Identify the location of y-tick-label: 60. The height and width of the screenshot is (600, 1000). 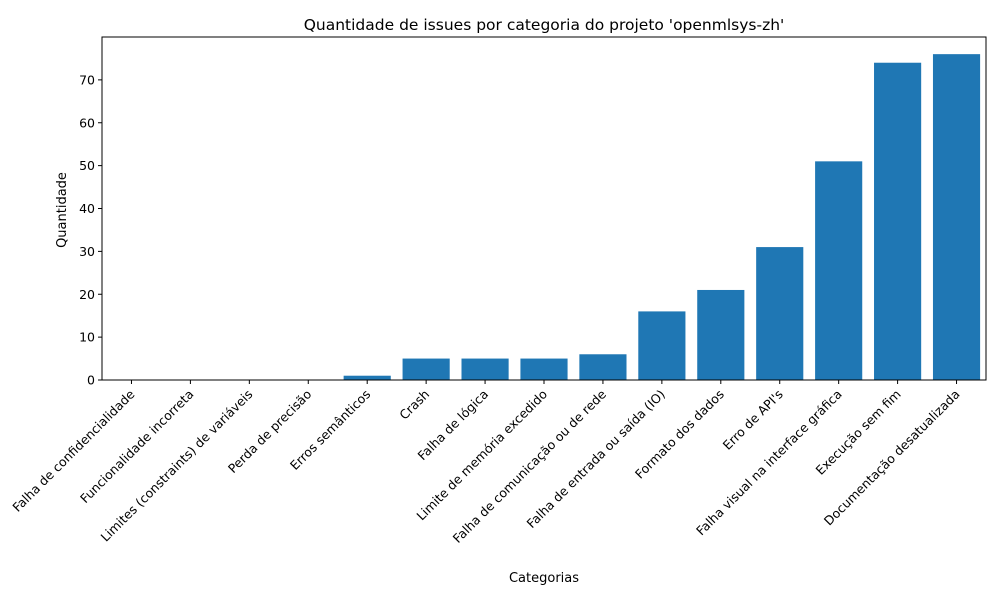
(87, 122).